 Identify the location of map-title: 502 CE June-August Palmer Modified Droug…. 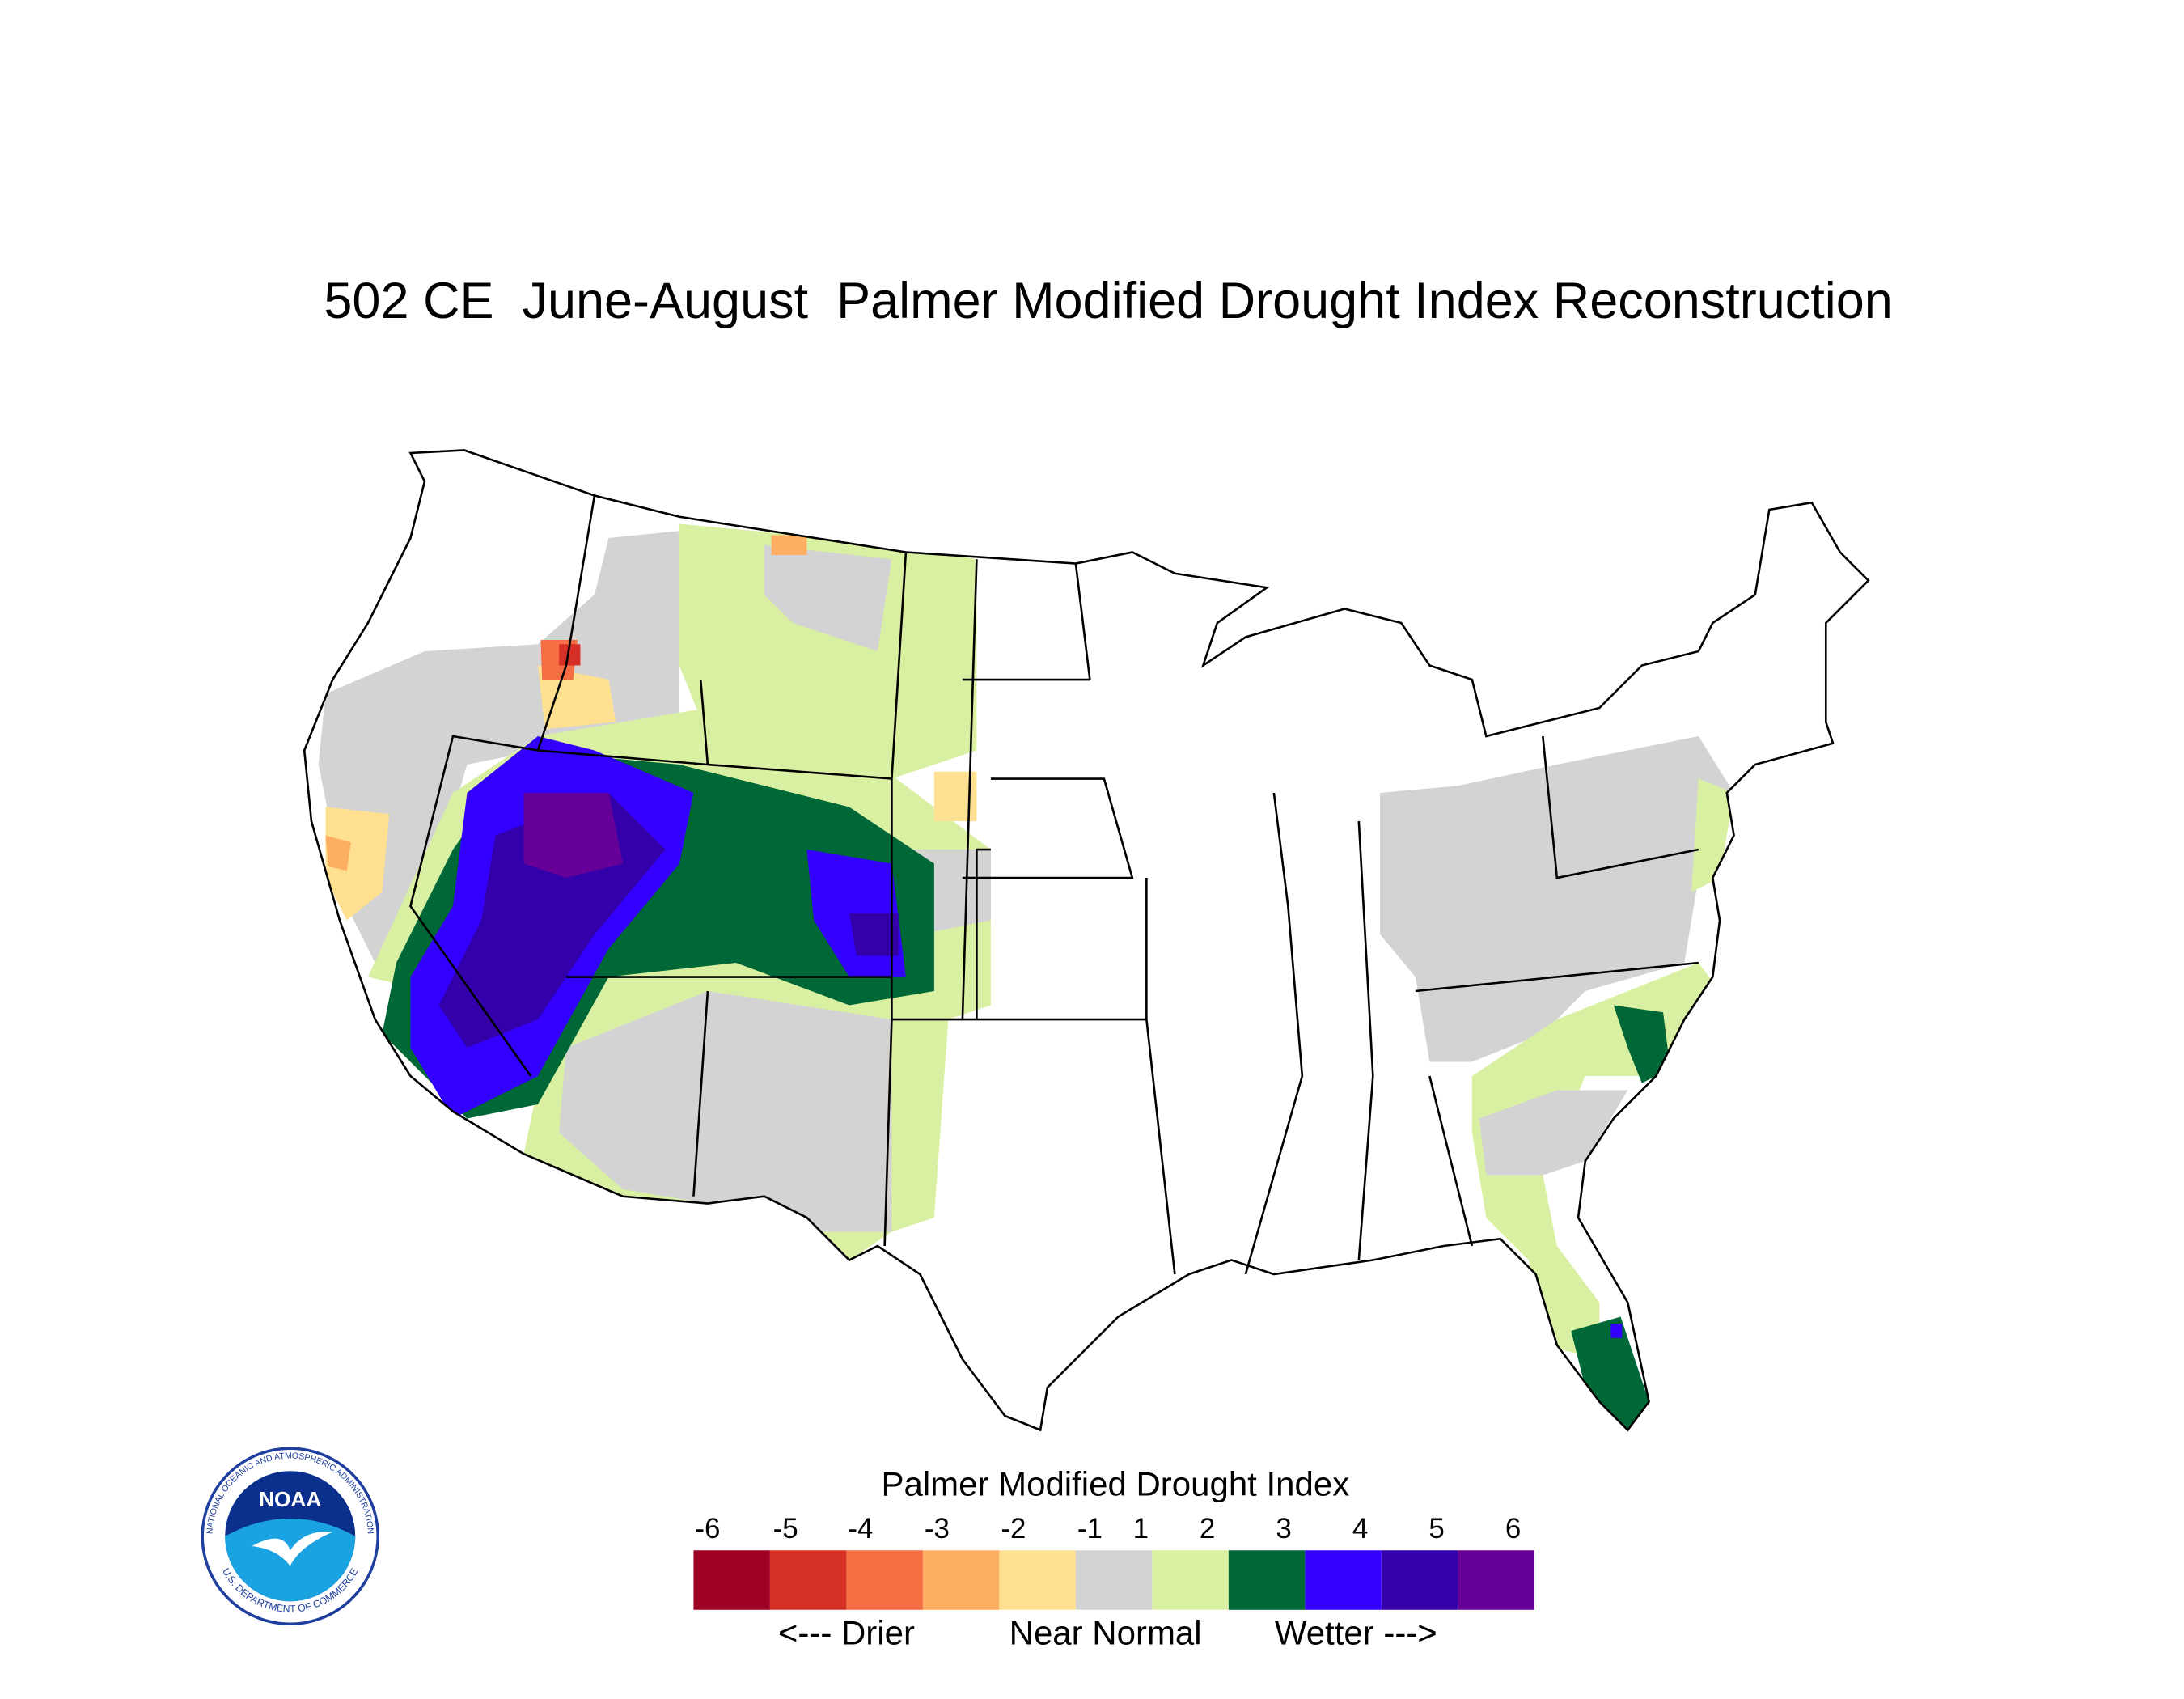
(1108, 301).